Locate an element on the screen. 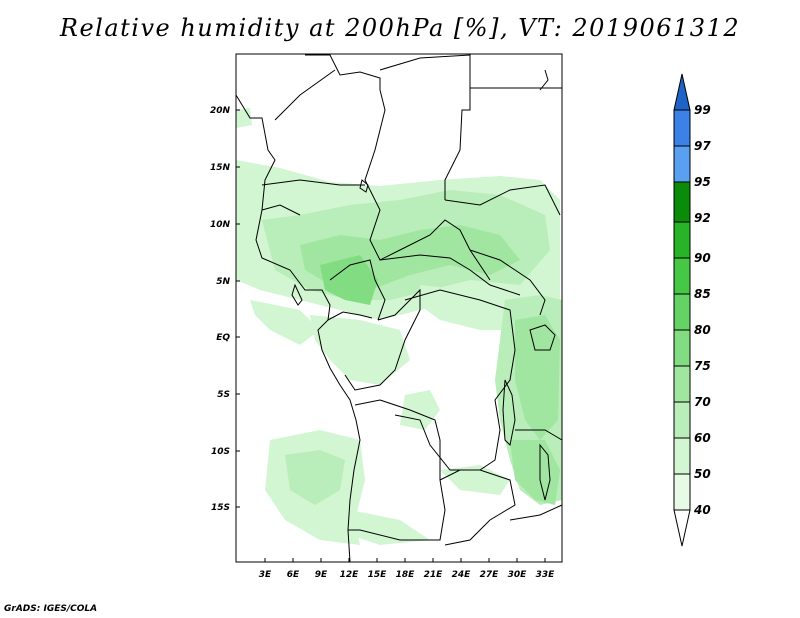 Image resolution: width=800 pixels, height=618 pixels. humidity-area-central is located at coordinates (360, 350).